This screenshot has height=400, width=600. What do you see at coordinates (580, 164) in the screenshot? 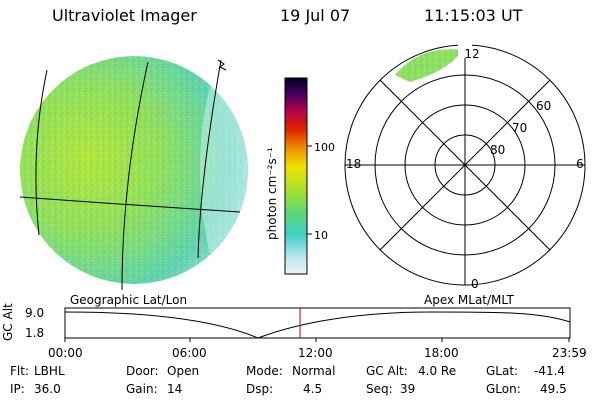
I see `mlt-label-6: 6` at bounding box center [580, 164].